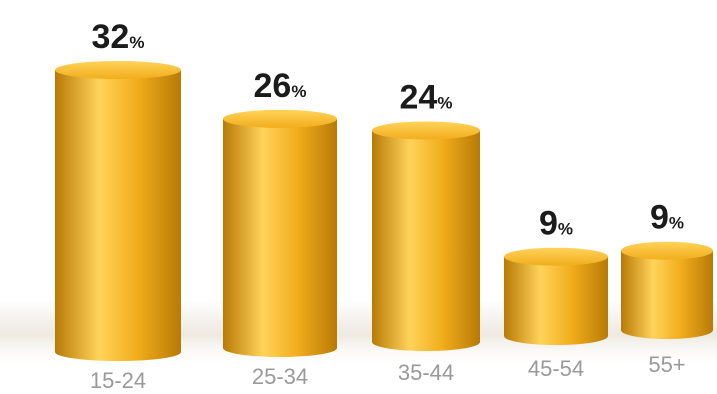 Image resolution: width=717 pixels, height=394 pixels. I want to click on bar-55+, so click(667, 290).